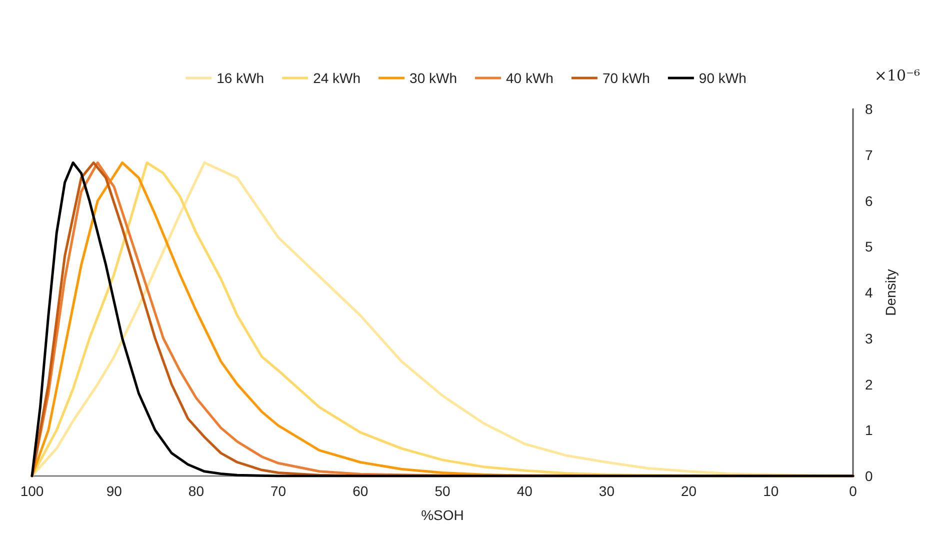 This screenshot has height=543, width=932. What do you see at coordinates (606, 491) in the screenshot?
I see `x-tick-label: 30` at bounding box center [606, 491].